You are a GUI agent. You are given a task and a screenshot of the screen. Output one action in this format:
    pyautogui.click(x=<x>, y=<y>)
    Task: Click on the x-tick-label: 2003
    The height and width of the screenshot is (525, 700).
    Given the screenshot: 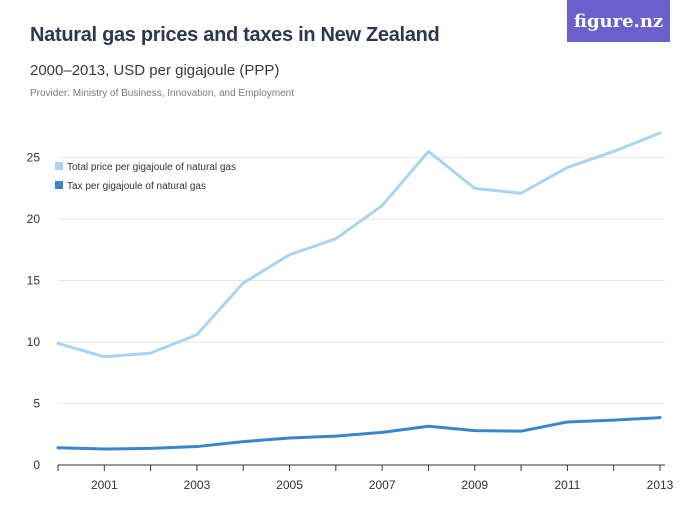 What is the action you would take?
    pyautogui.click(x=197, y=485)
    